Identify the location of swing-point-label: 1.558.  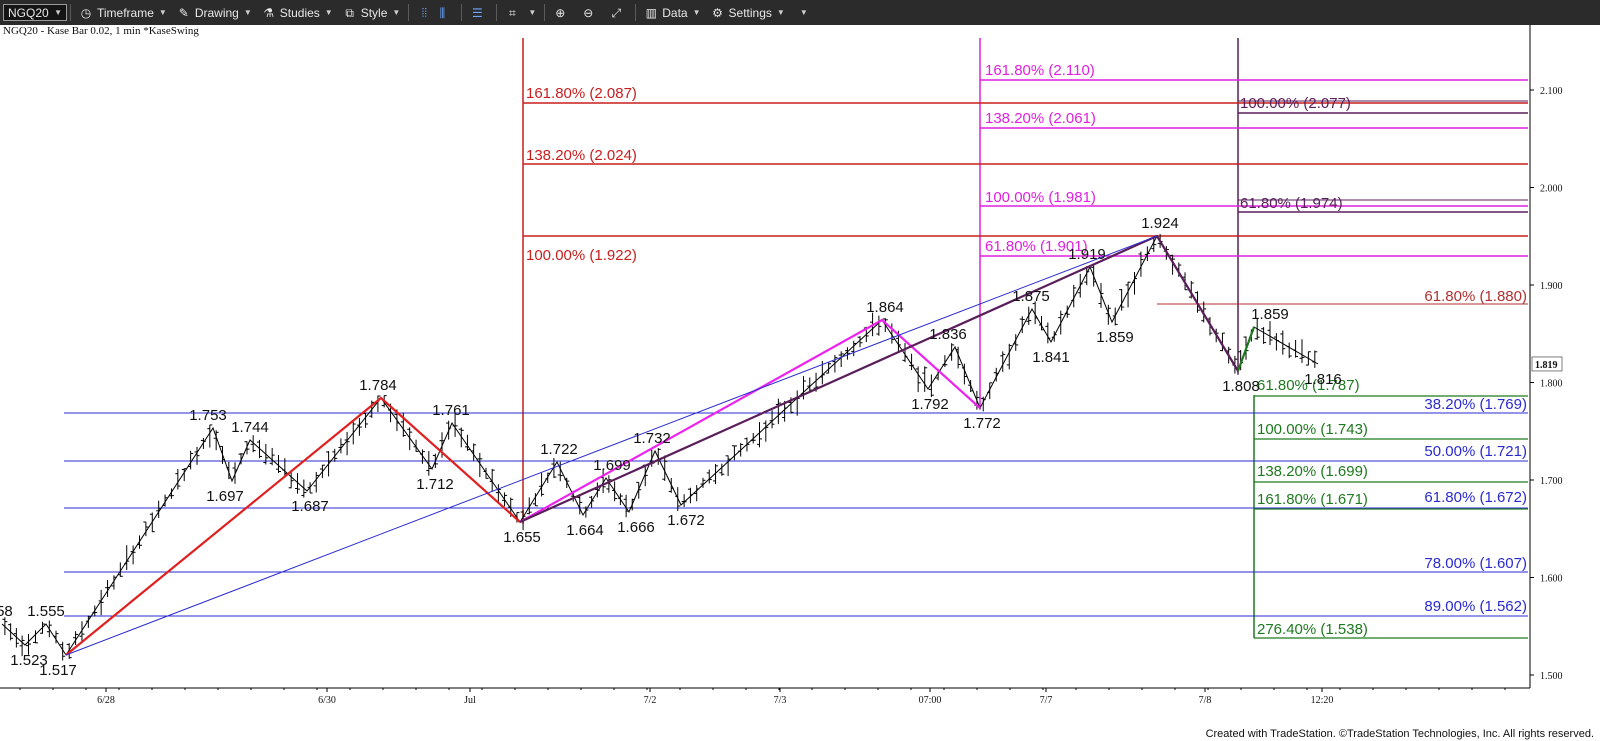
(6, 611).